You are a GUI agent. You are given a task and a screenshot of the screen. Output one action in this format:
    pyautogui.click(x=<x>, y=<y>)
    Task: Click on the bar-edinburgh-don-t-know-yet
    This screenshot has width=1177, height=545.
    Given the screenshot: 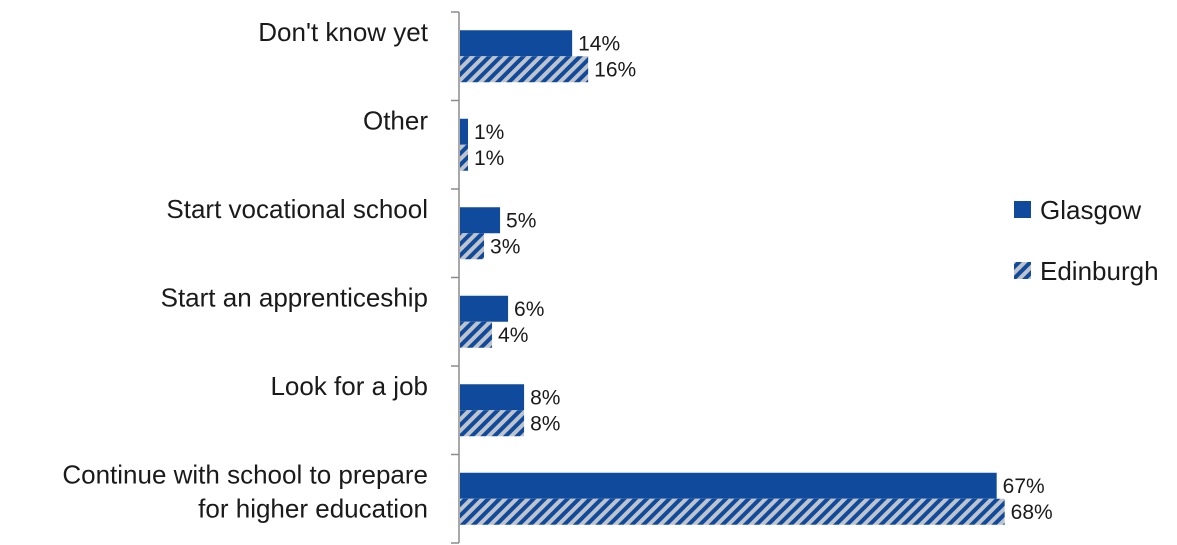 What is the action you would take?
    pyautogui.click(x=524, y=69)
    